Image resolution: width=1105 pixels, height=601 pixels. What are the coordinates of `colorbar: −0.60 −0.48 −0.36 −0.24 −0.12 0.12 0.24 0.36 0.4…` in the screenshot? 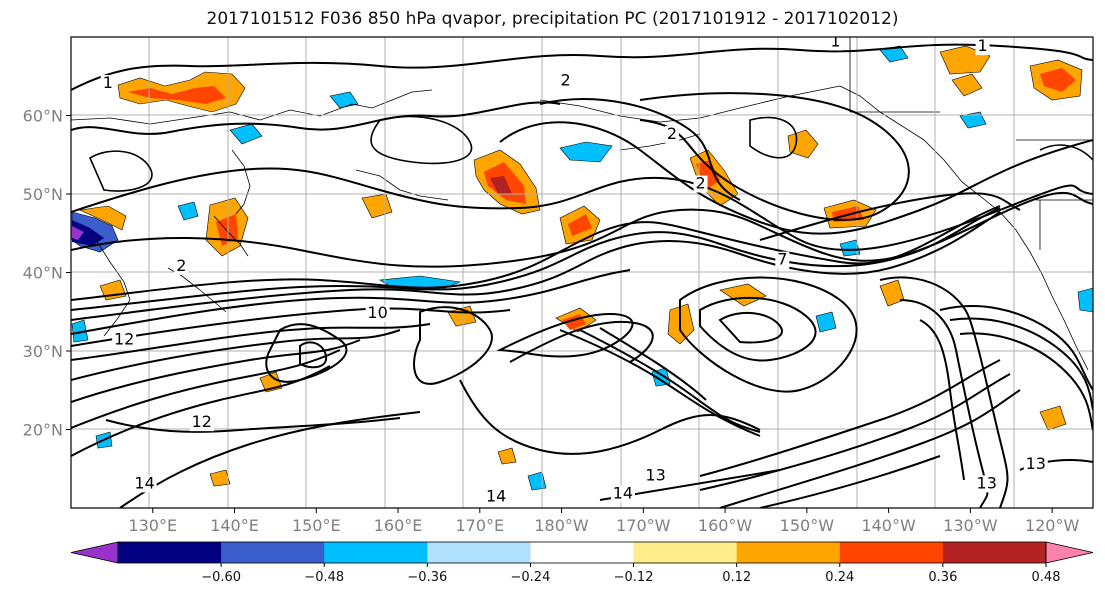 It's located at (582, 563).